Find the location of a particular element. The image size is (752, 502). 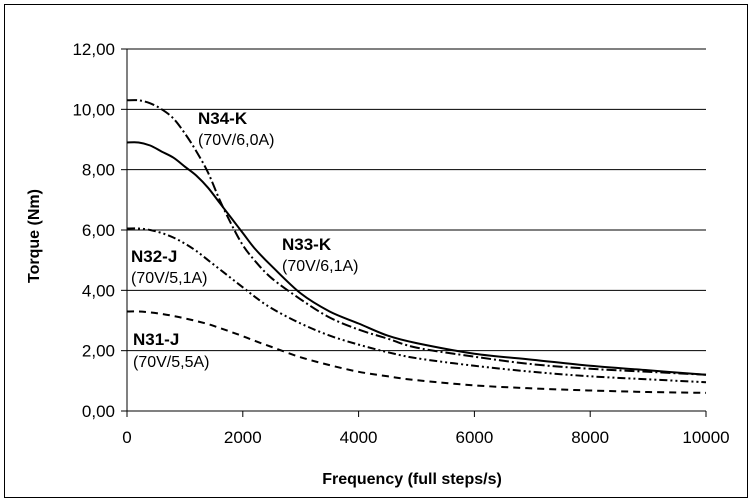

y-tick-label: 12,00 is located at coordinates (93, 49).